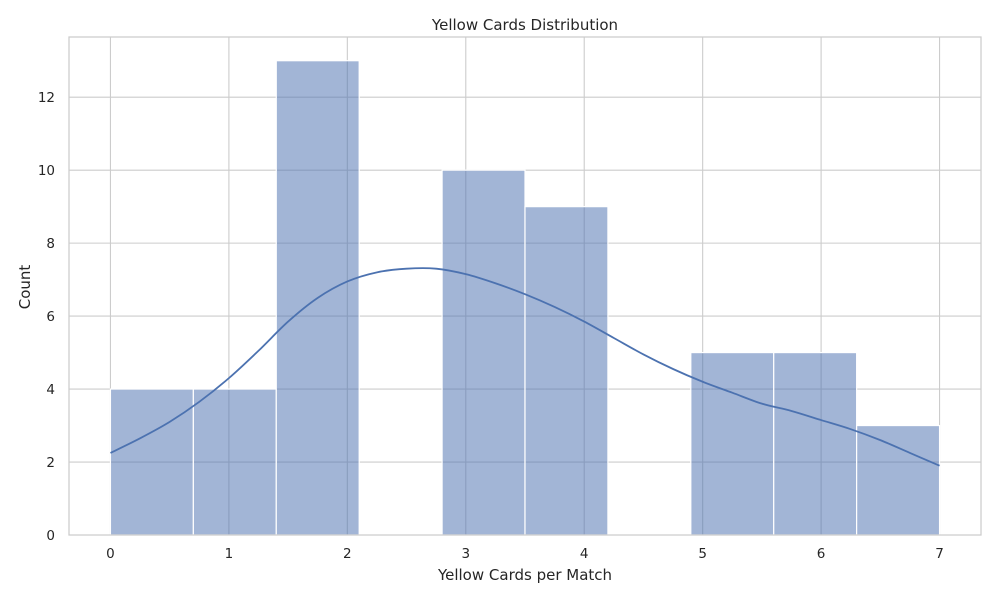 The width and height of the screenshot is (1000, 600). Describe the element at coordinates (50, 244) in the screenshot. I see `y-tick-label: 8` at that location.